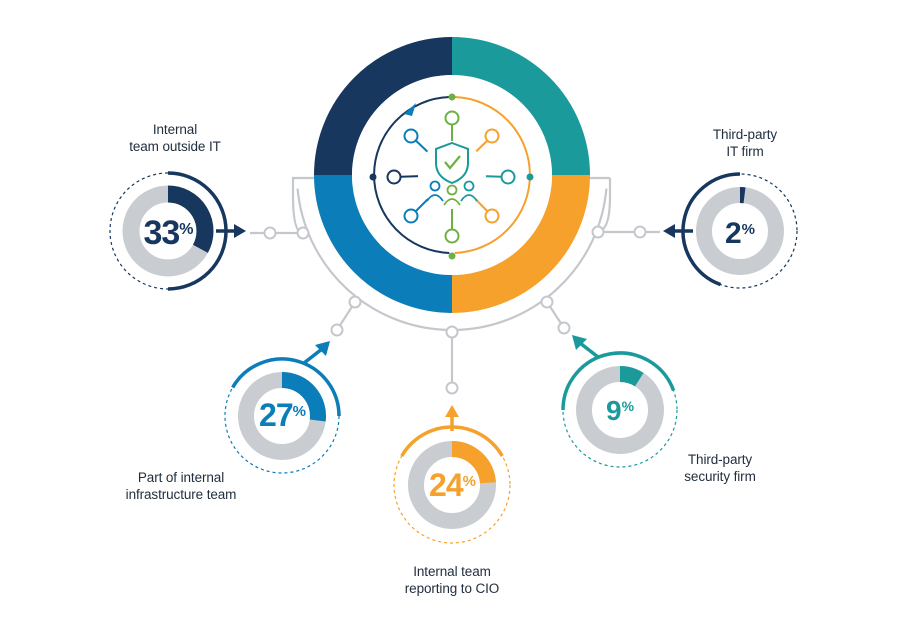 Image resolution: width=906 pixels, height=633 pixels. I want to click on hub-segment-blue, so click(383, 243).